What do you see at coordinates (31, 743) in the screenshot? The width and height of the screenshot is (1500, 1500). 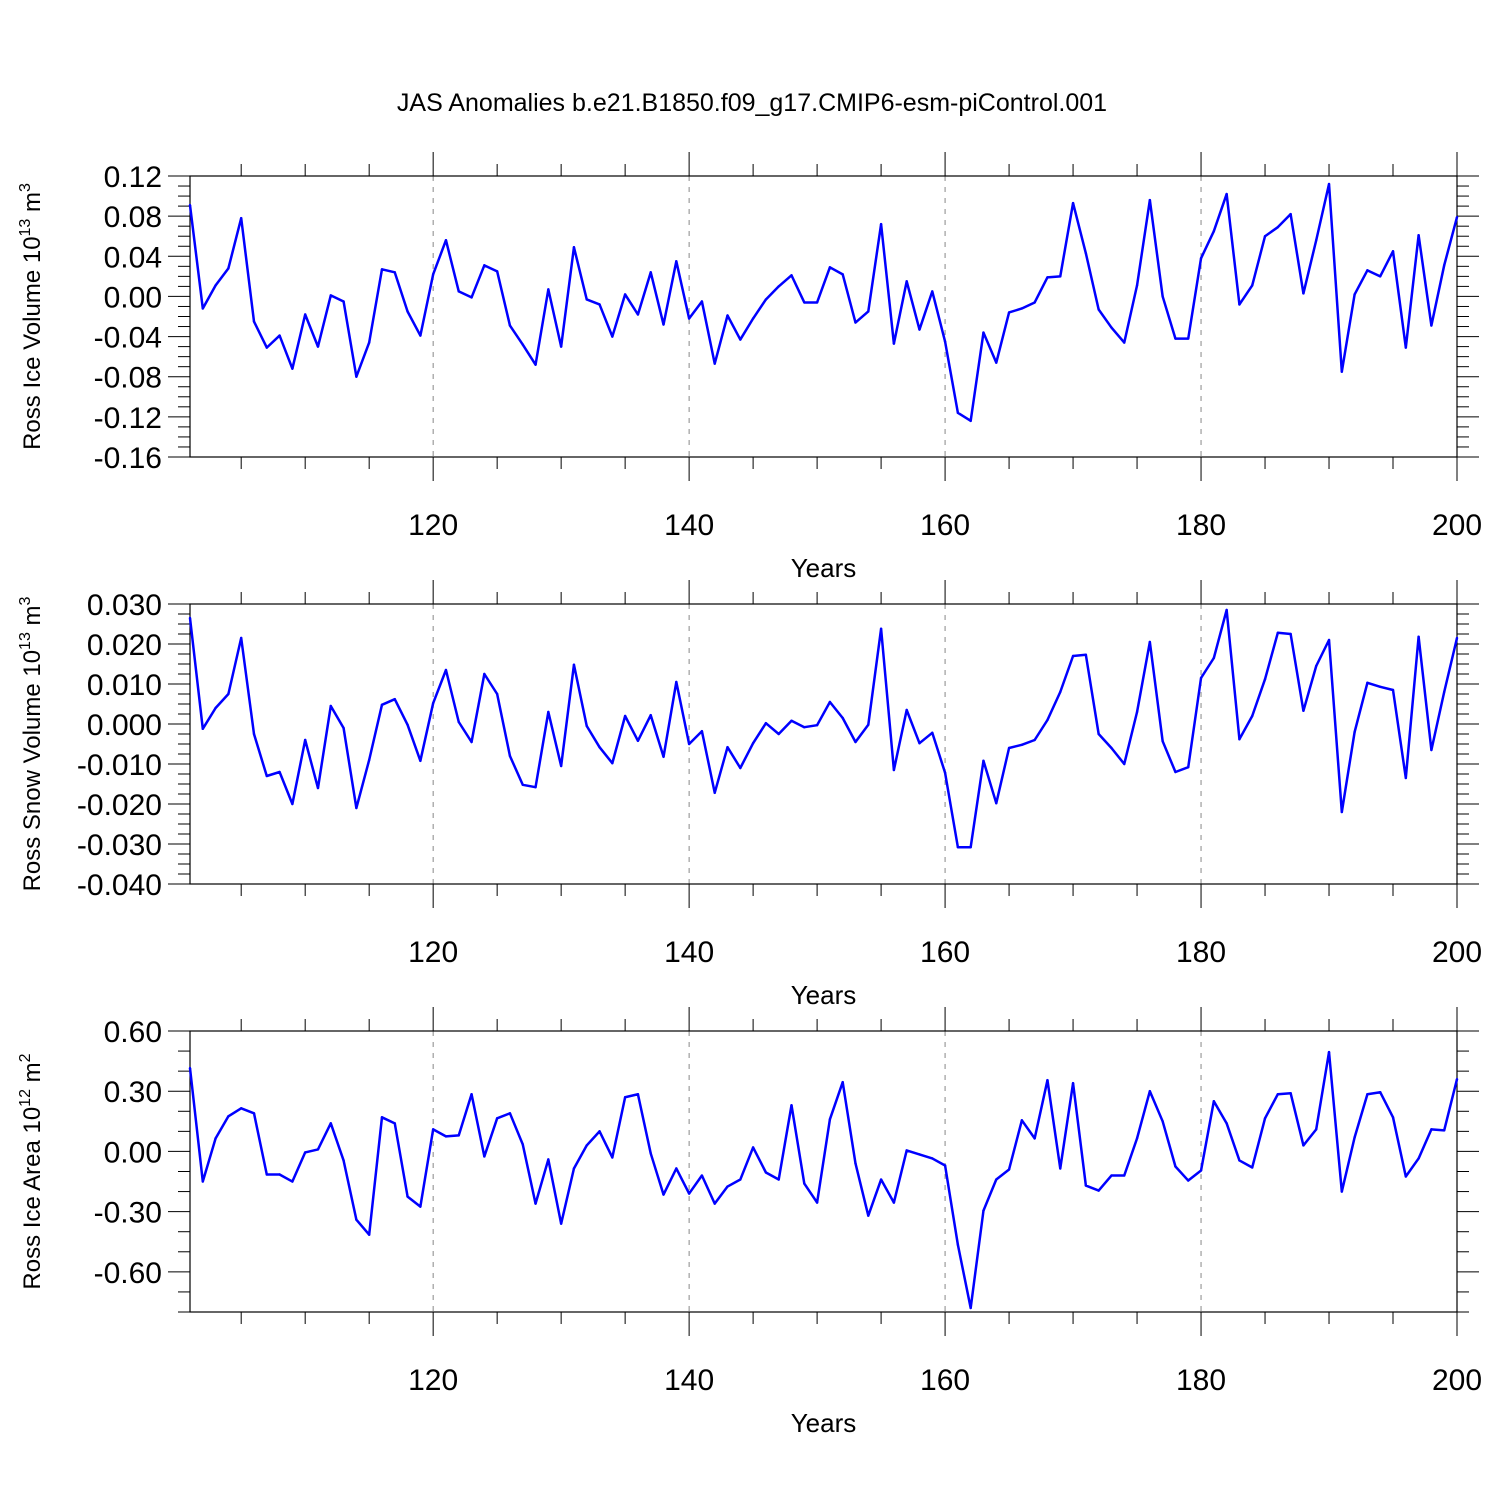 I see `y-axis-label: Ross Snow Volume 1013 m3` at bounding box center [31, 743].